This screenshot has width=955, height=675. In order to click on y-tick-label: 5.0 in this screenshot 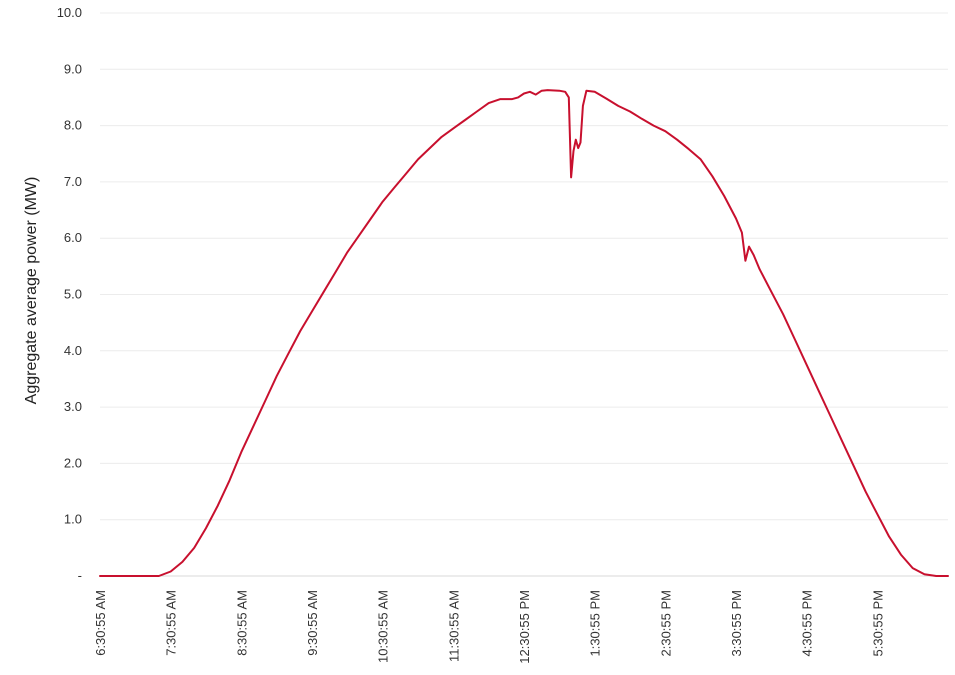, I will do `click(73, 294)`.